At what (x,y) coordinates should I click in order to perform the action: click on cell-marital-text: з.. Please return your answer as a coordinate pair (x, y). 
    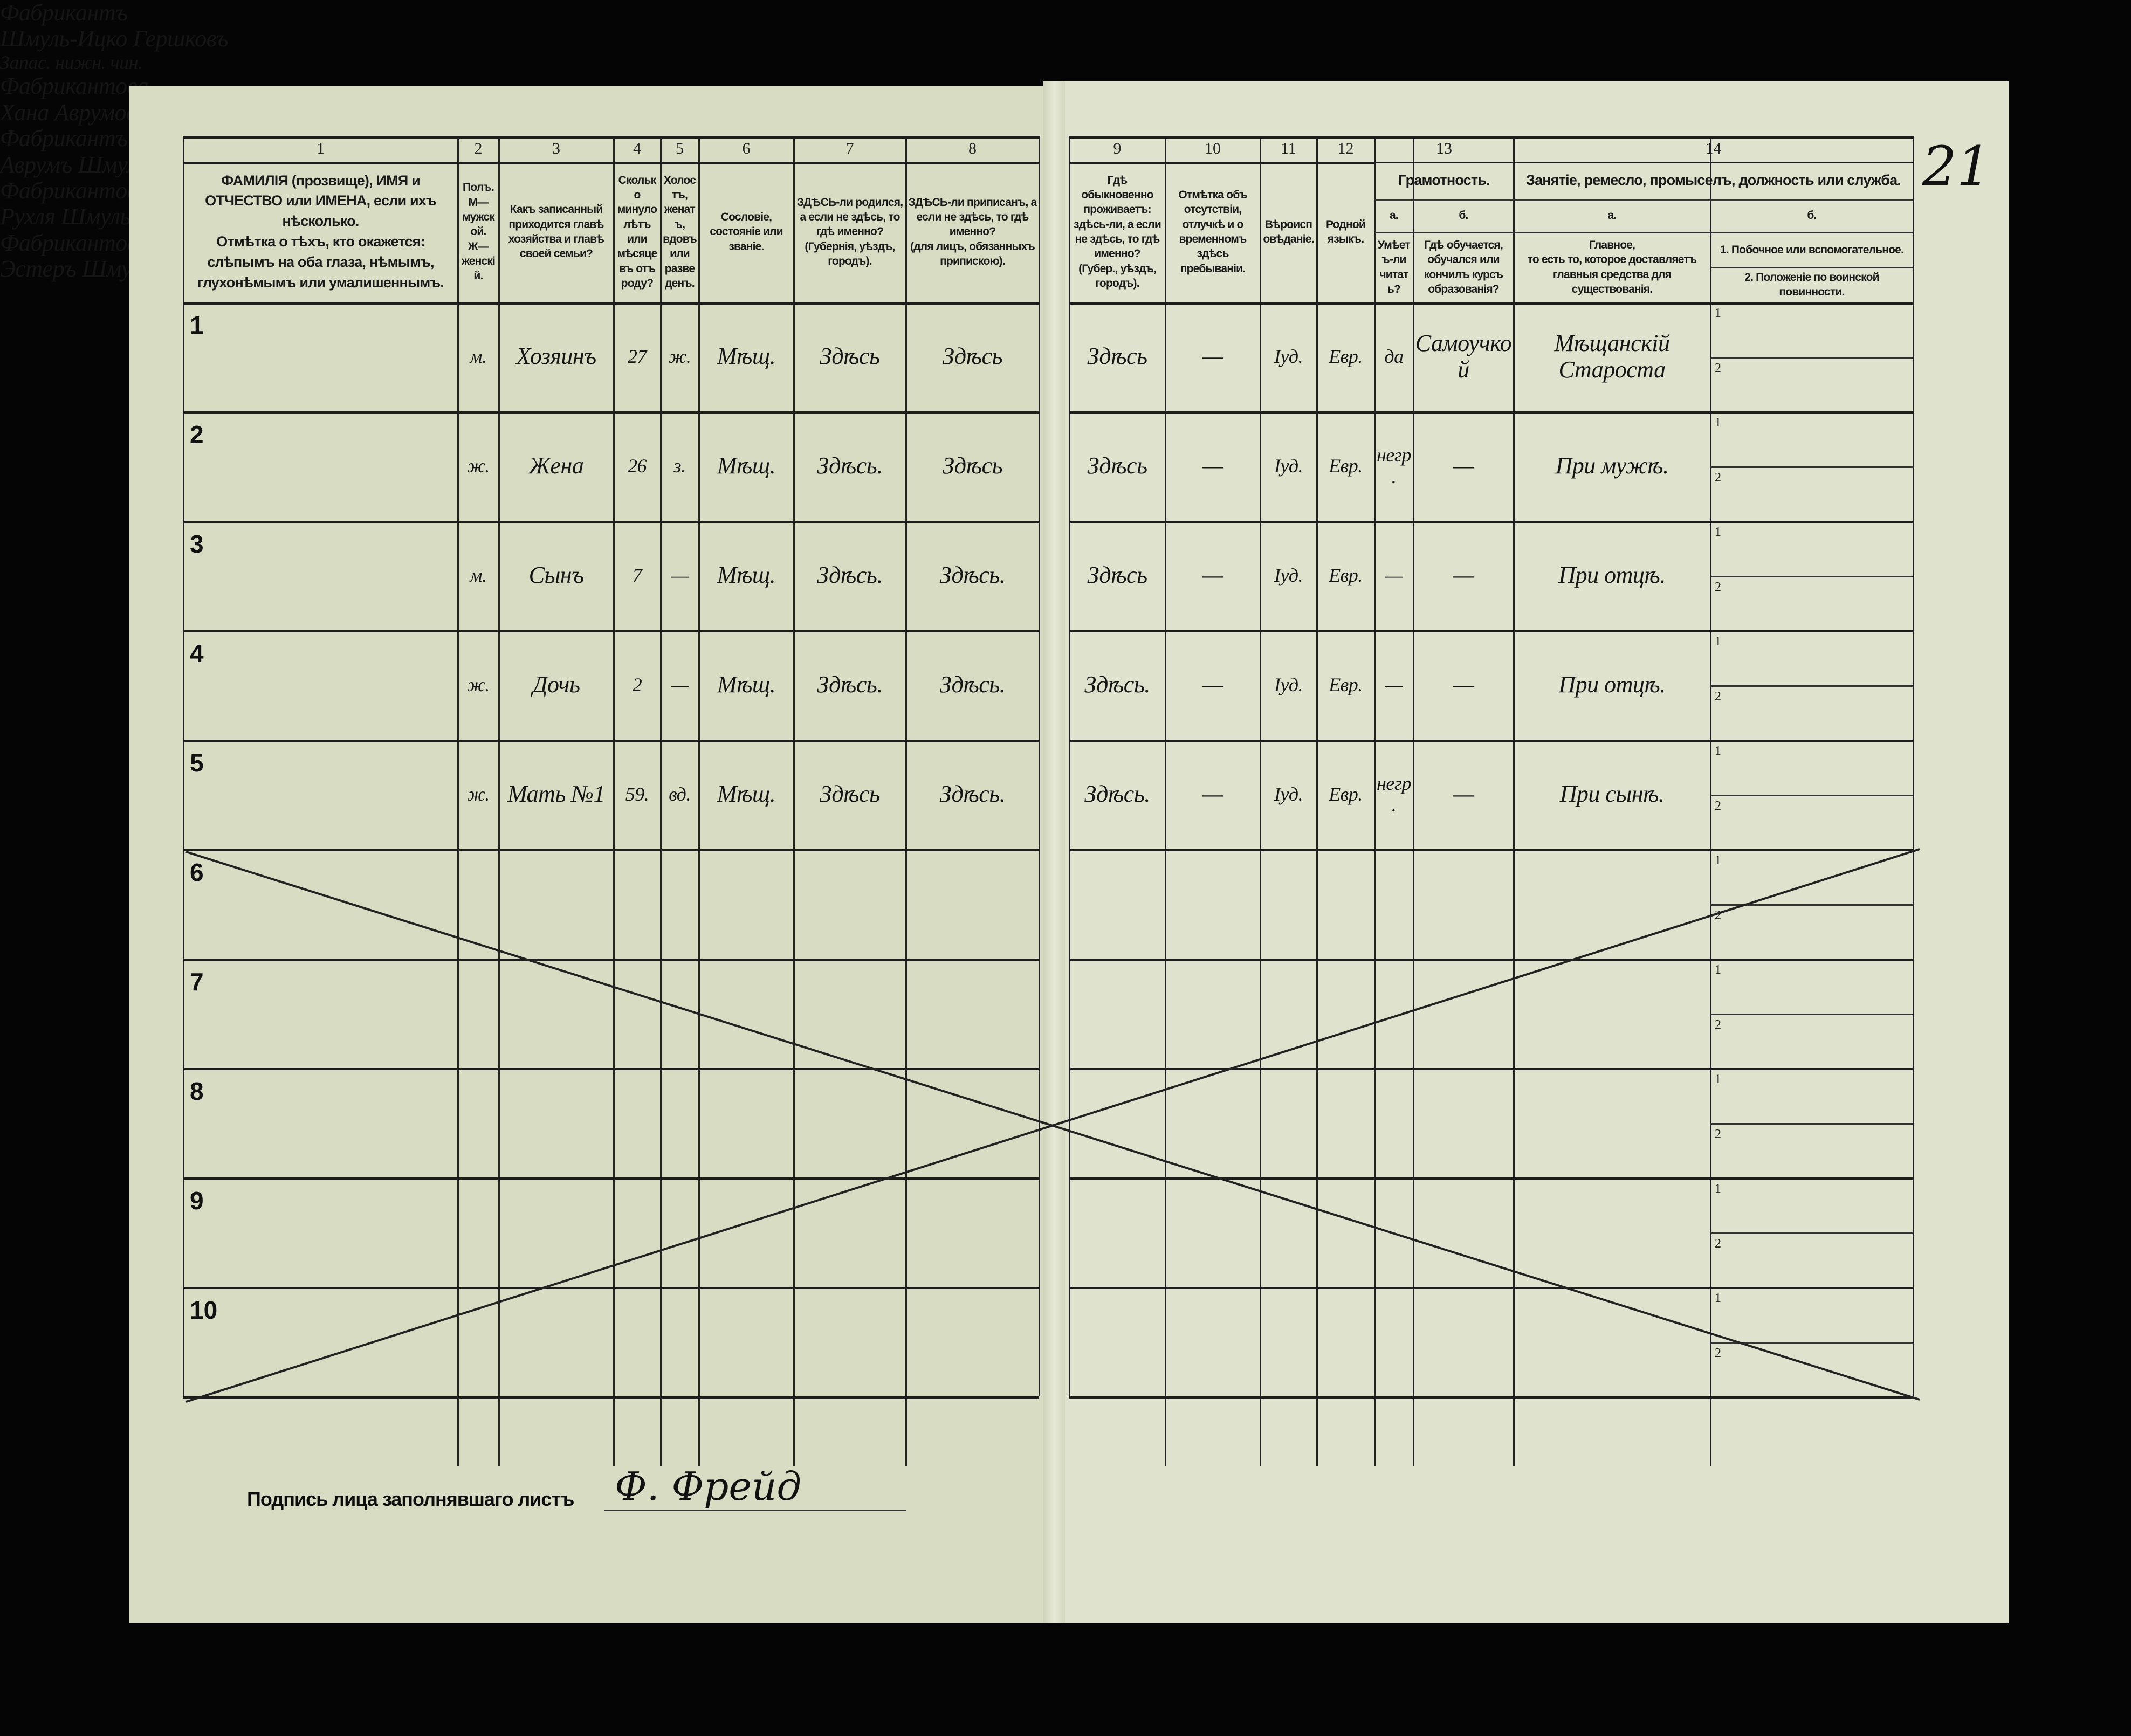
    Looking at the image, I should click on (679, 465).